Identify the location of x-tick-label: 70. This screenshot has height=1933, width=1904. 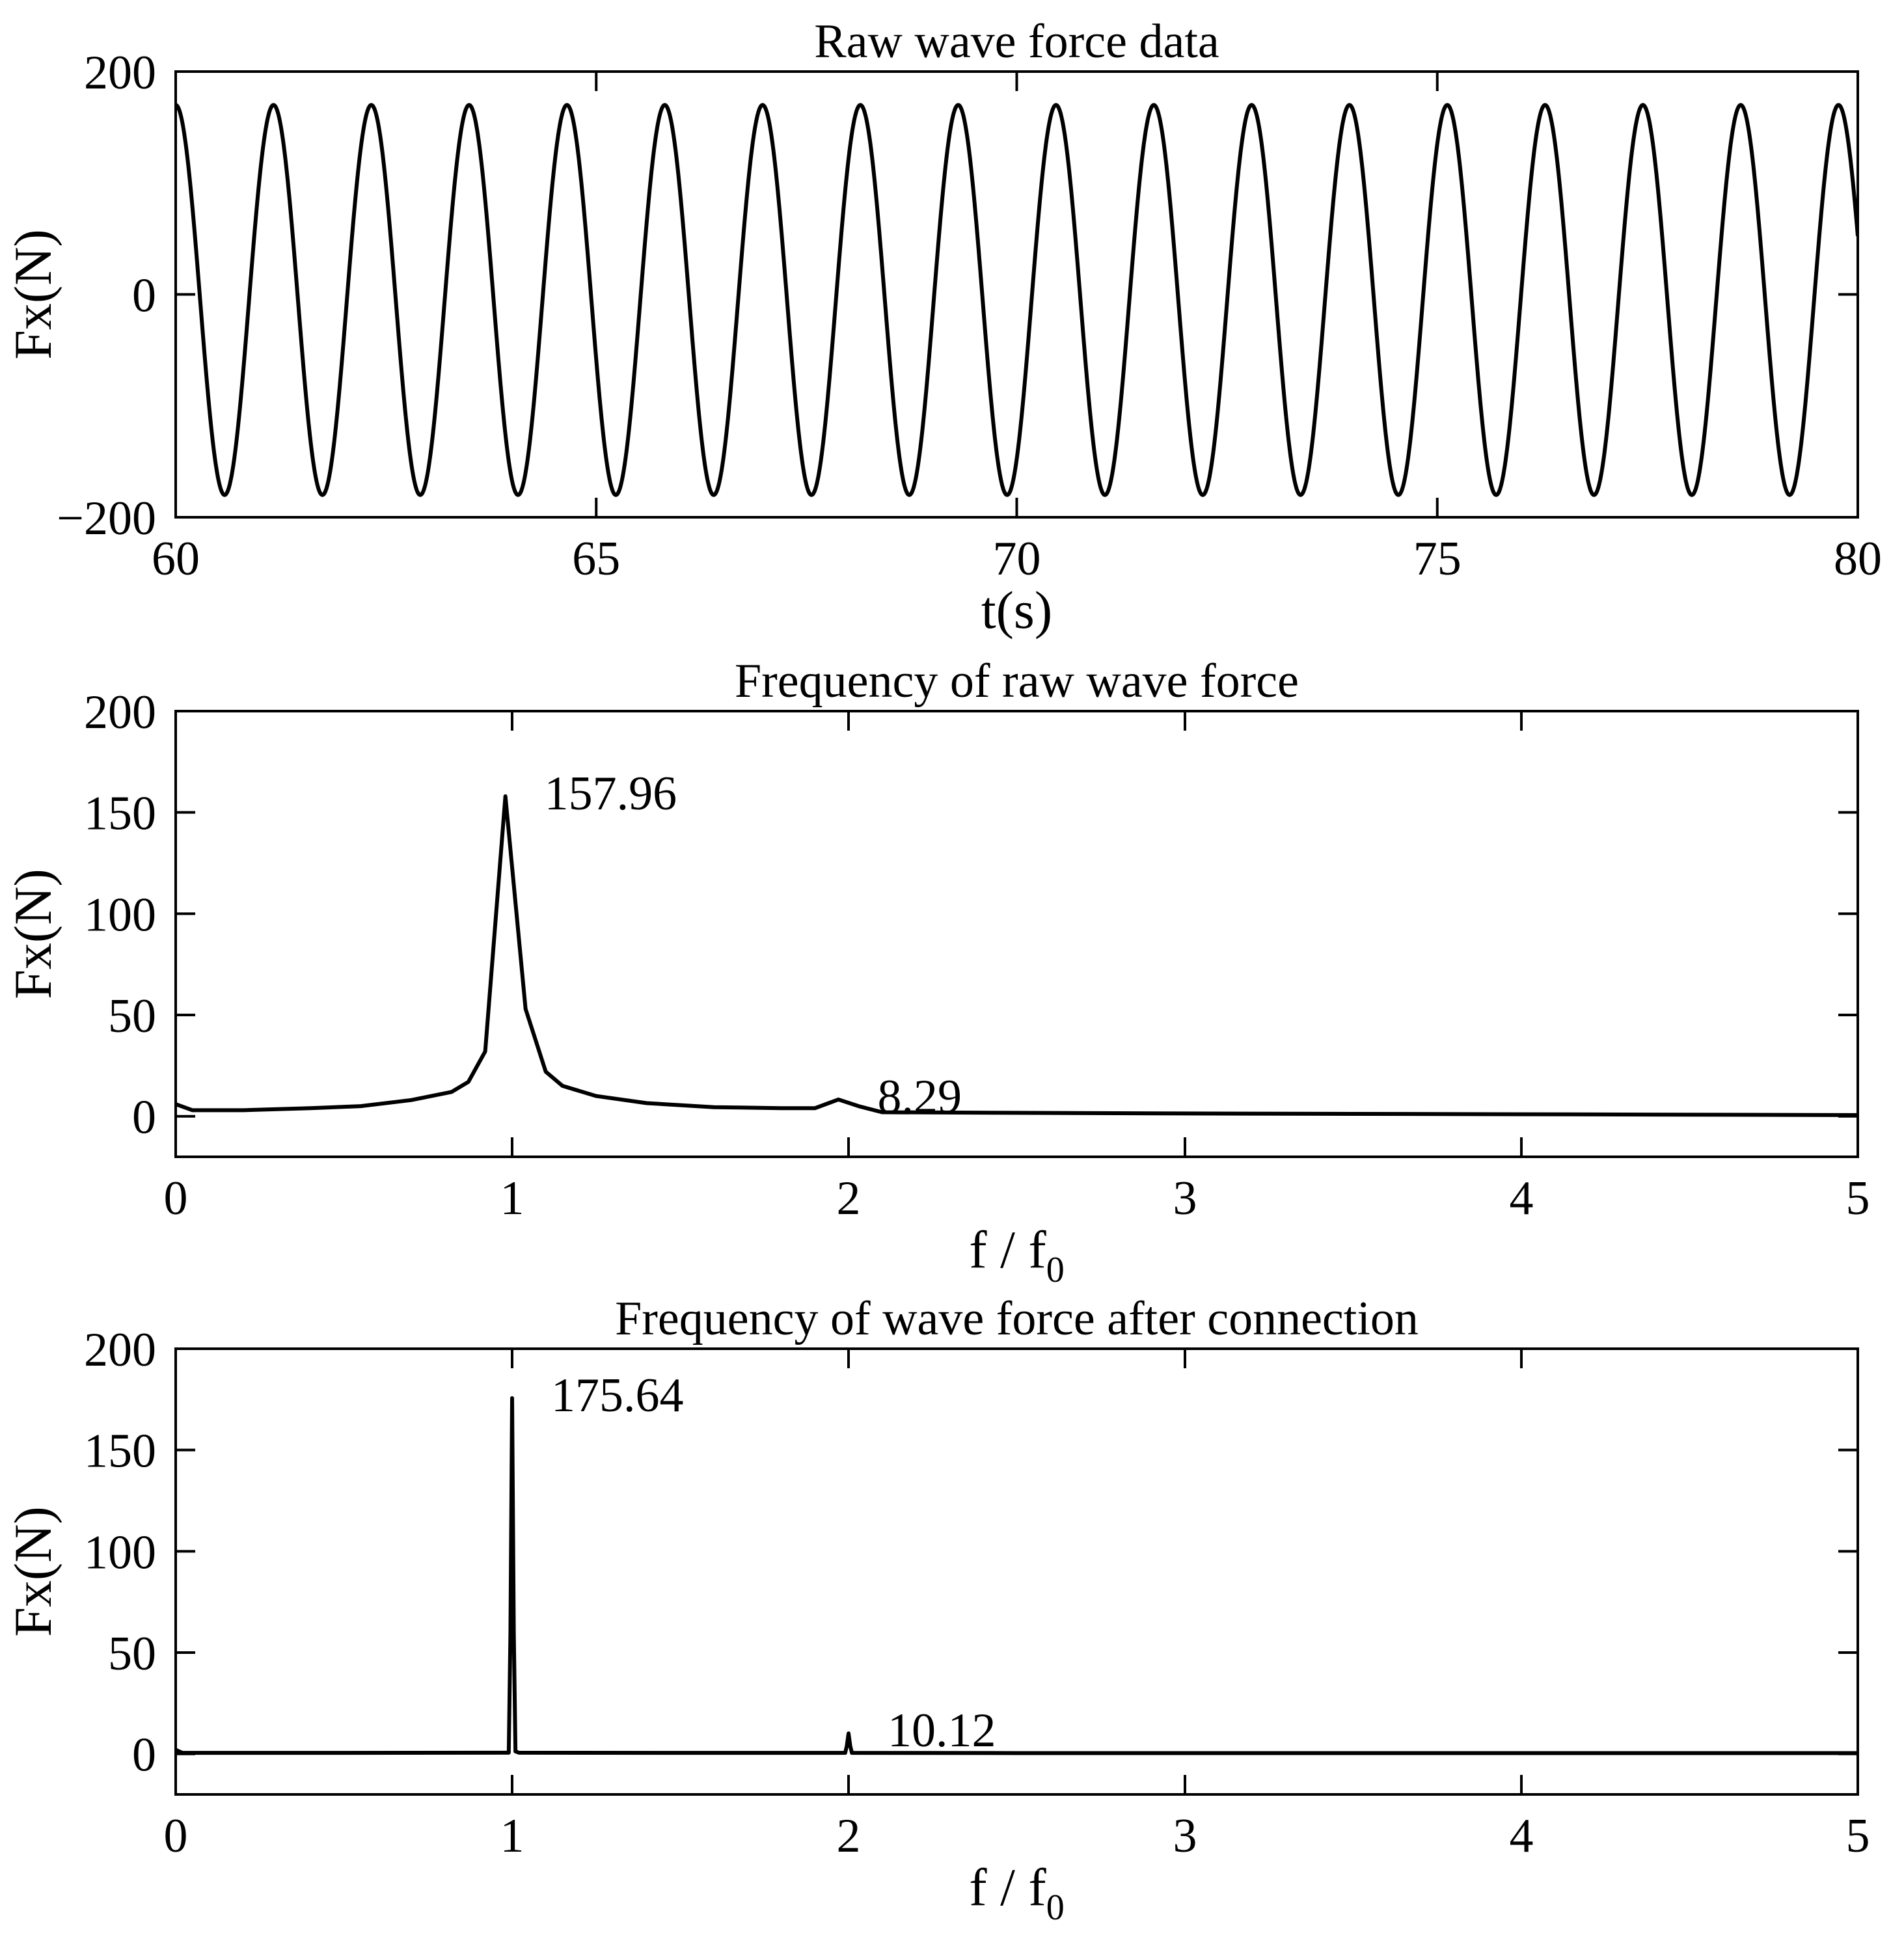
(1017, 559).